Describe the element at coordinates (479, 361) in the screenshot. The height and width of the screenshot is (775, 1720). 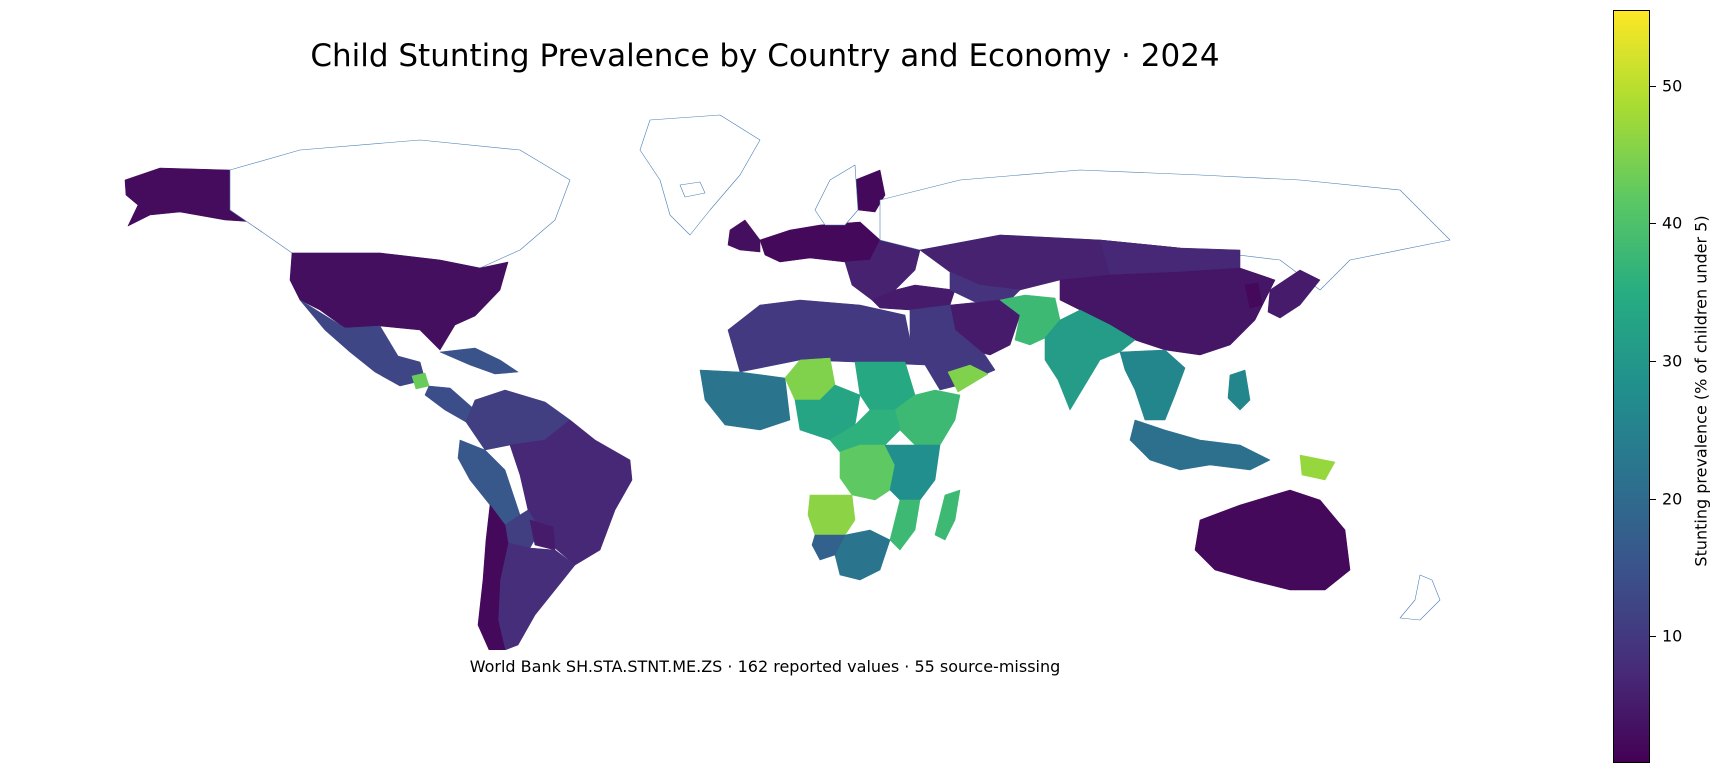
I see `region-caribbean` at that location.